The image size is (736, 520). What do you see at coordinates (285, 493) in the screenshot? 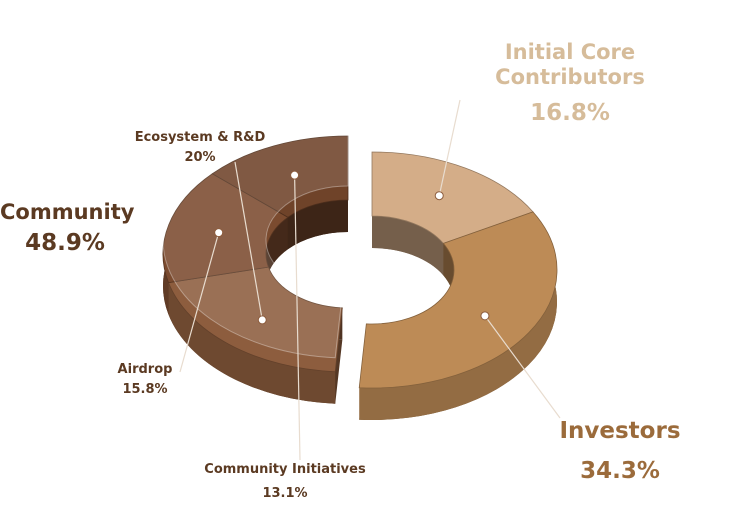
I see `slice-value: 13.1%` at bounding box center [285, 493].